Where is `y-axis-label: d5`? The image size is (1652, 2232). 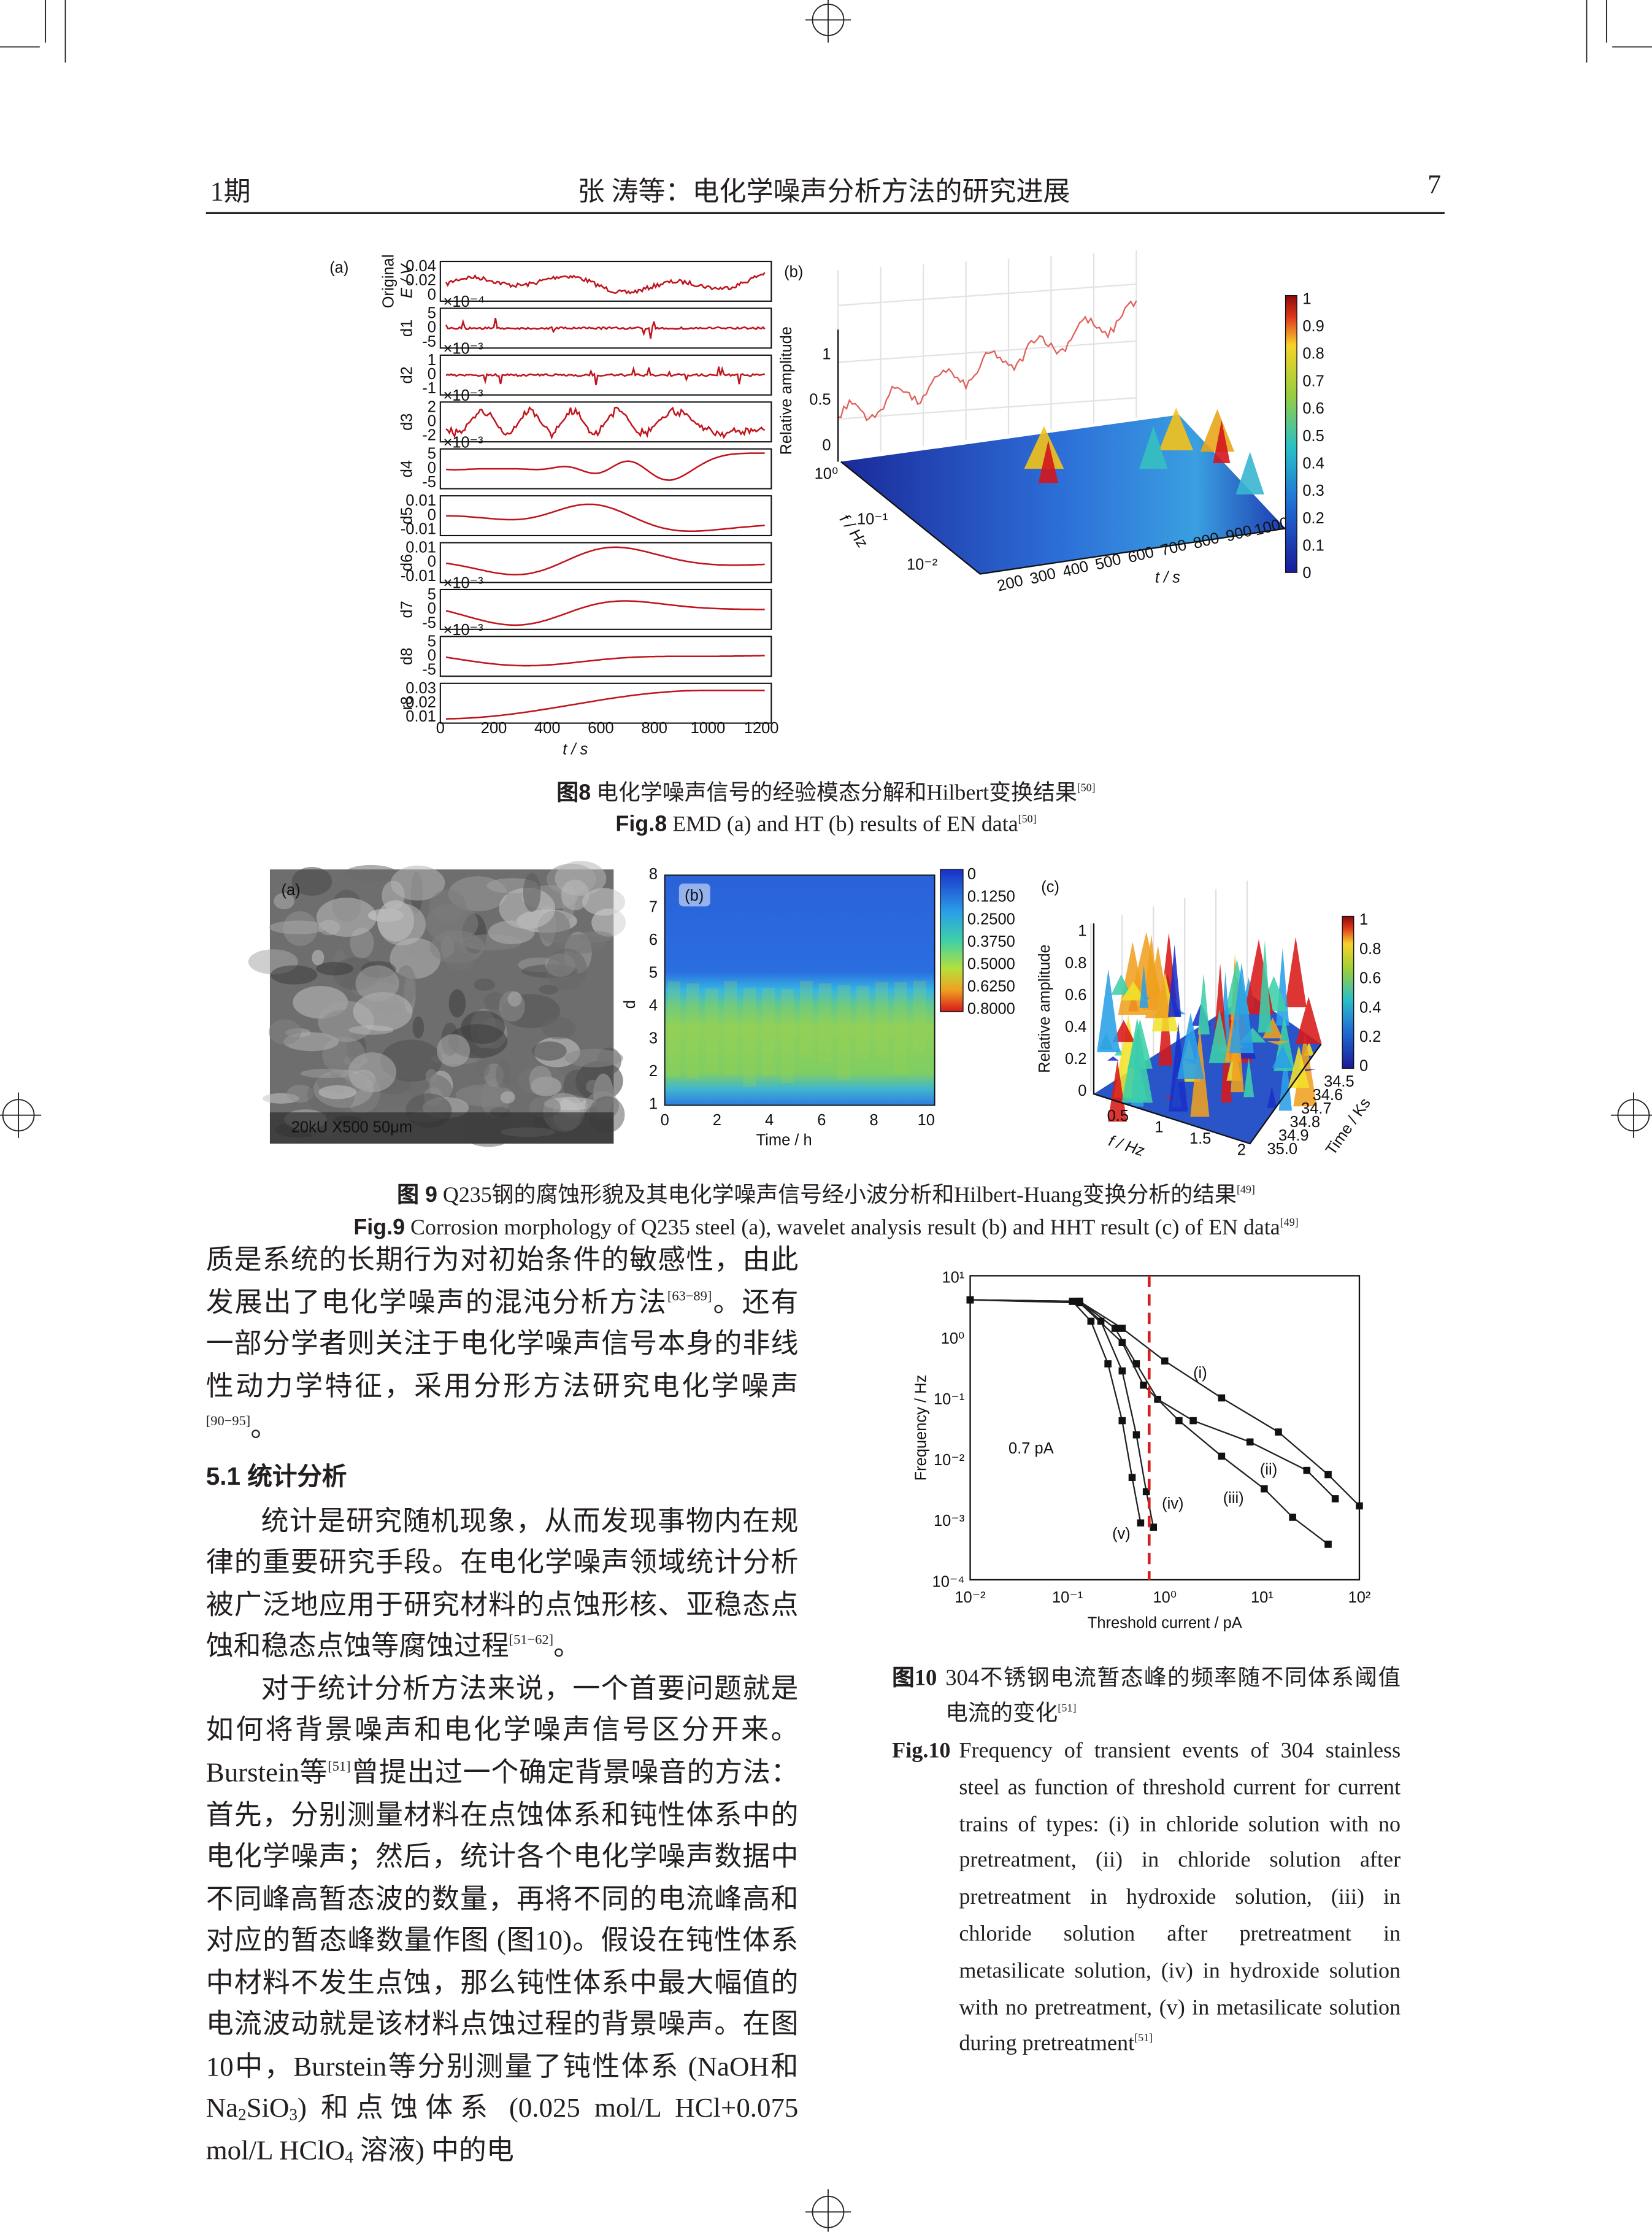 y-axis-label: d5 is located at coordinates (407, 515).